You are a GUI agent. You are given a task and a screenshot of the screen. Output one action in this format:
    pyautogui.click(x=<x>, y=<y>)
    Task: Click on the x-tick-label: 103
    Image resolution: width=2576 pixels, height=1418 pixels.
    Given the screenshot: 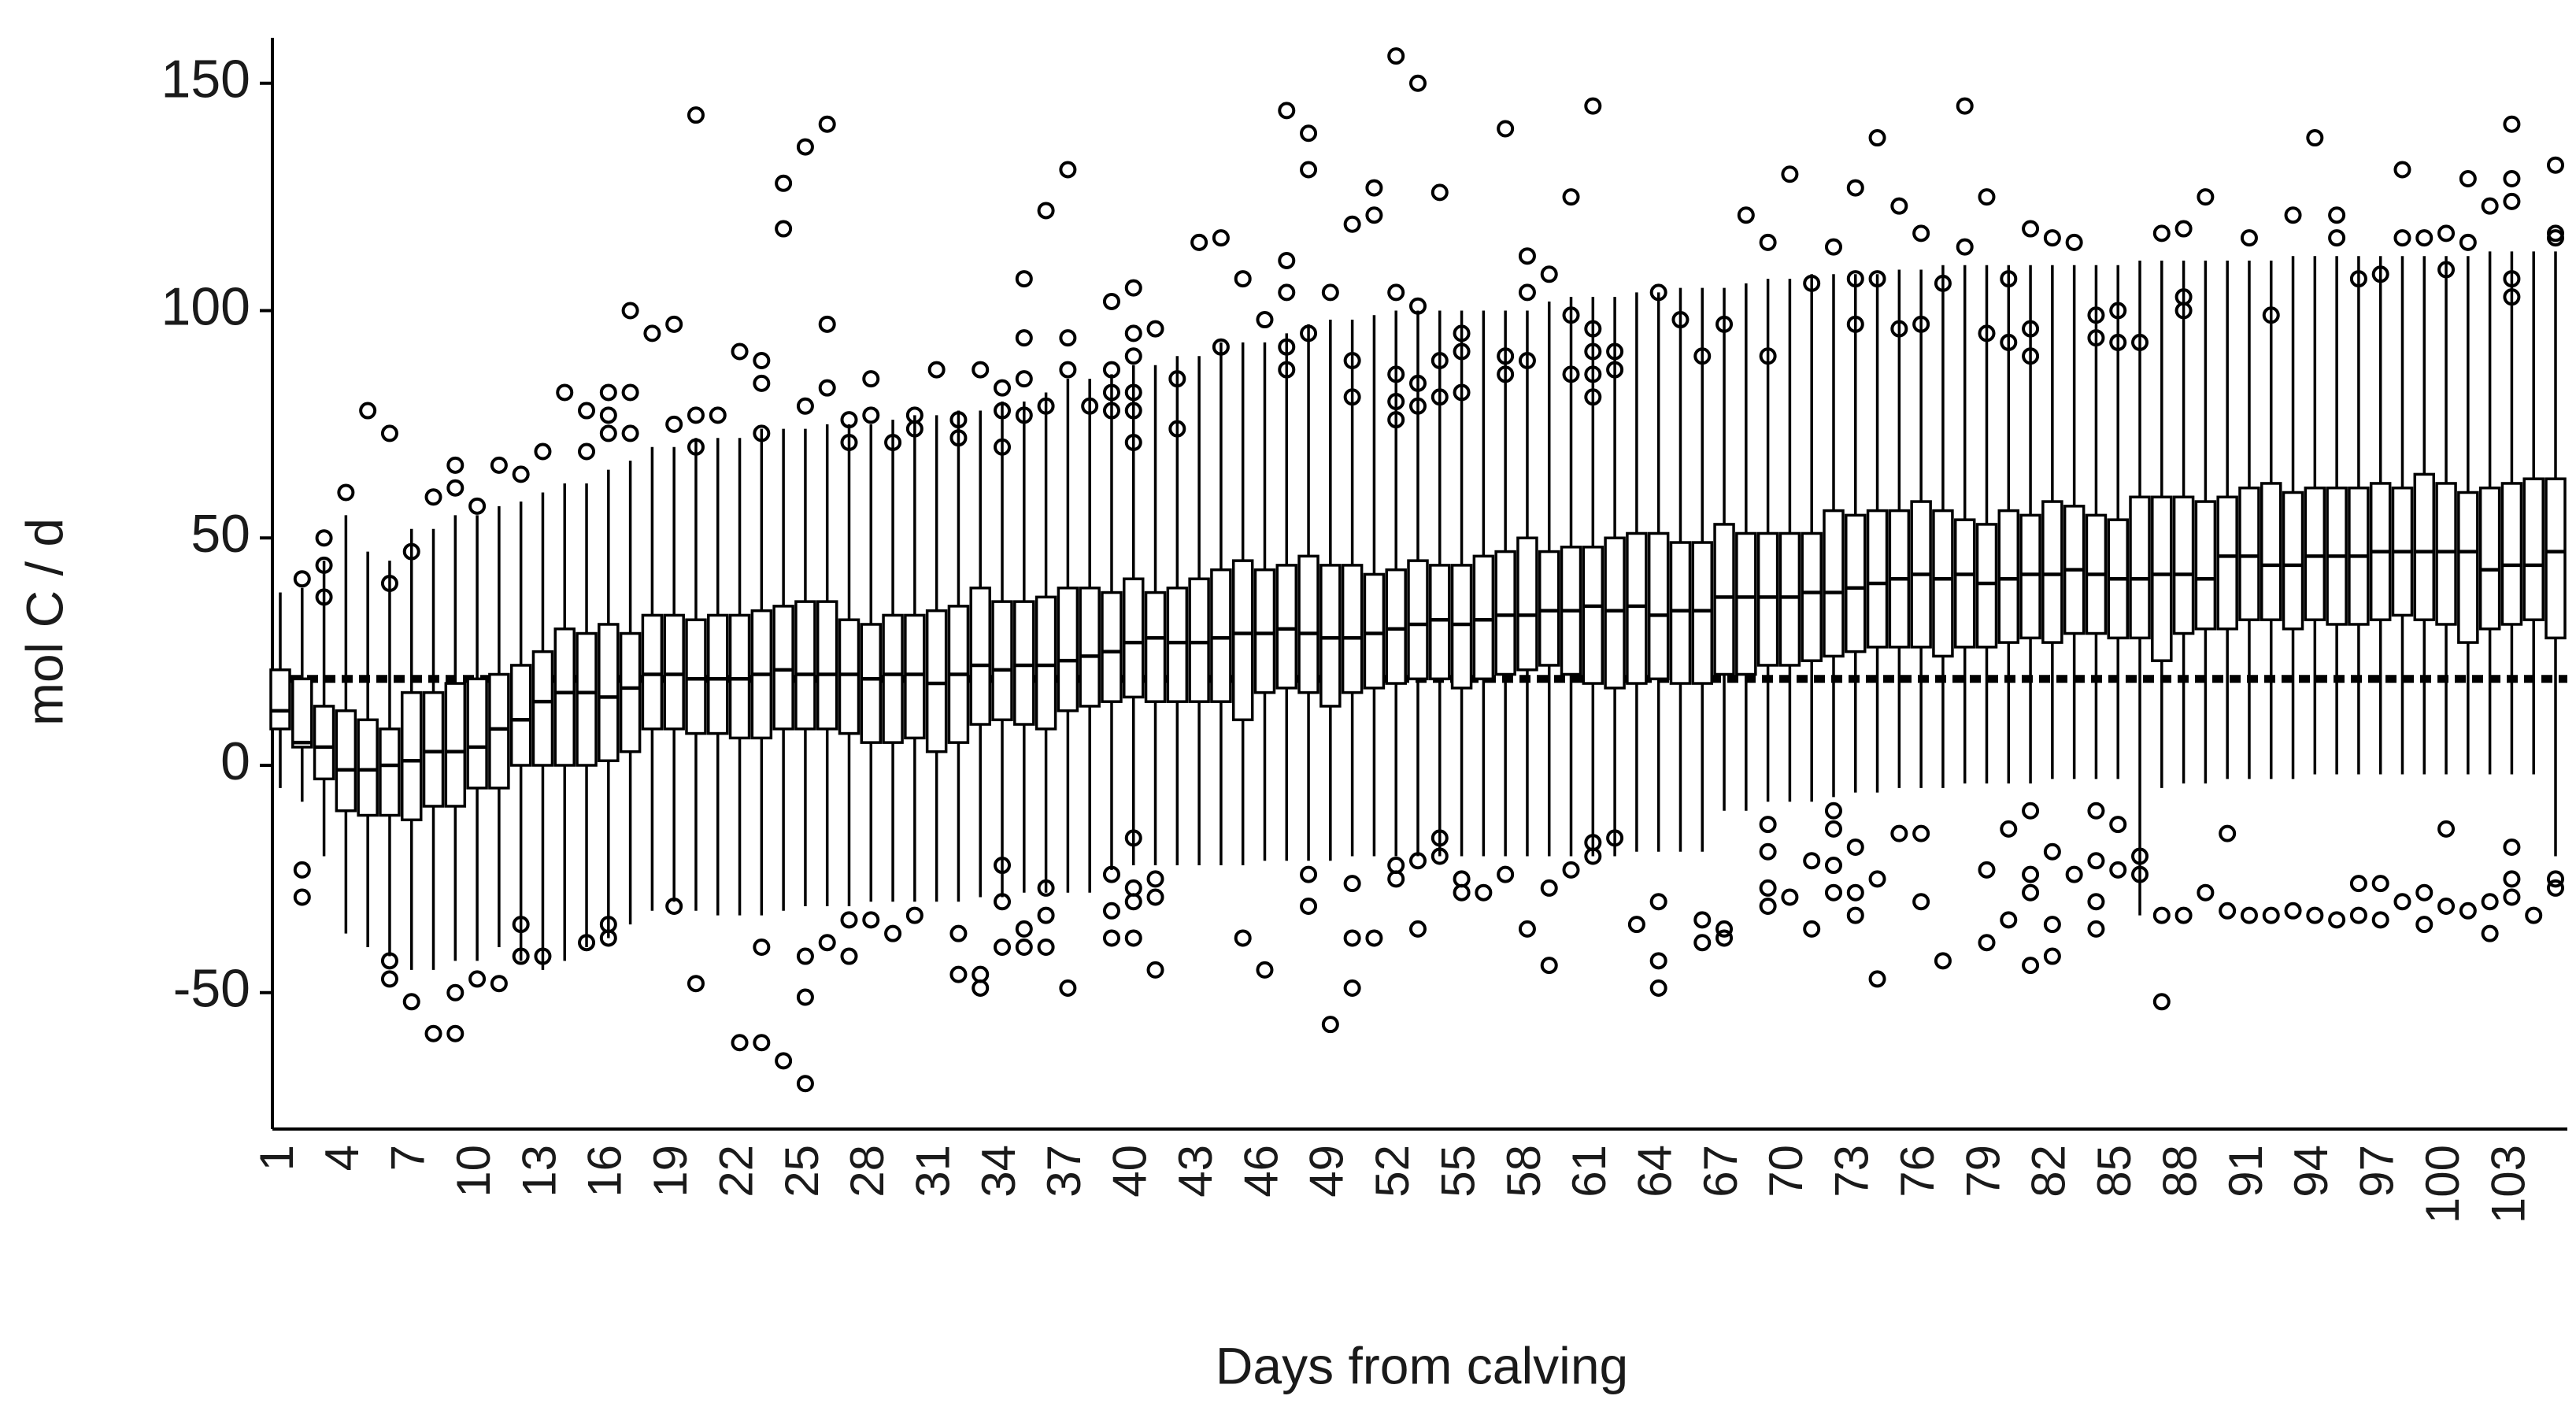 What is the action you would take?
    pyautogui.click(x=2508, y=1184)
    